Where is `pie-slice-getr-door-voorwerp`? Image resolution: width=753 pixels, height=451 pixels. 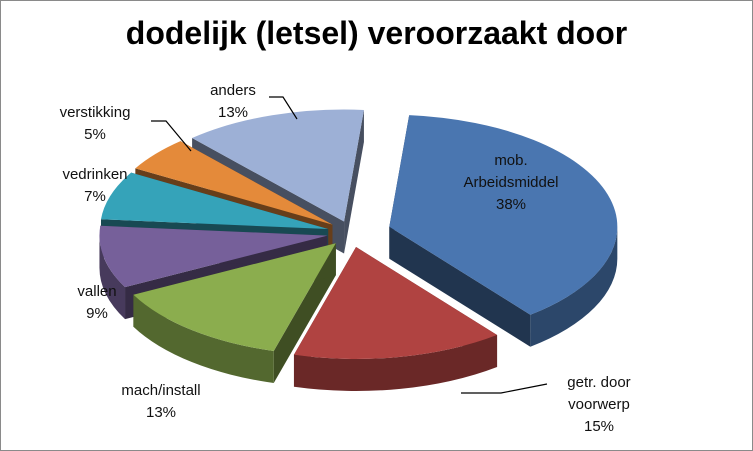
pie-slice-getr-door-voorwerp is located at coordinates (395, 319).